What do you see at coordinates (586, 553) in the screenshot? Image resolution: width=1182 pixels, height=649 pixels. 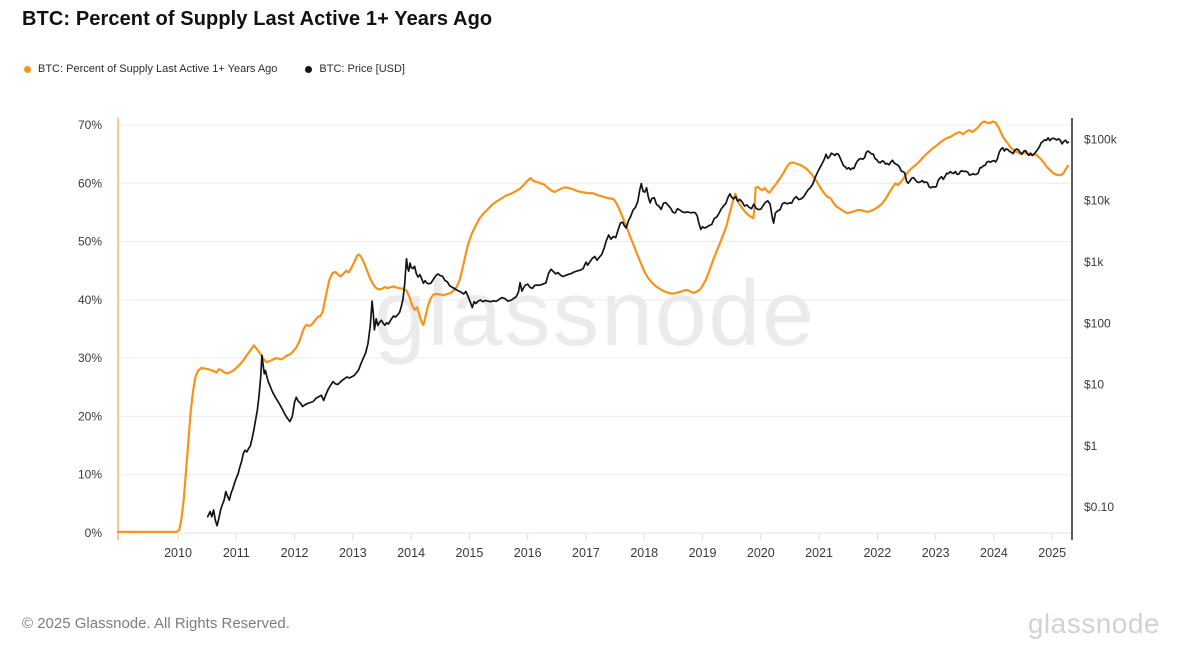 I see `x-tick-label: 2017` at bounding box center [586, 553].